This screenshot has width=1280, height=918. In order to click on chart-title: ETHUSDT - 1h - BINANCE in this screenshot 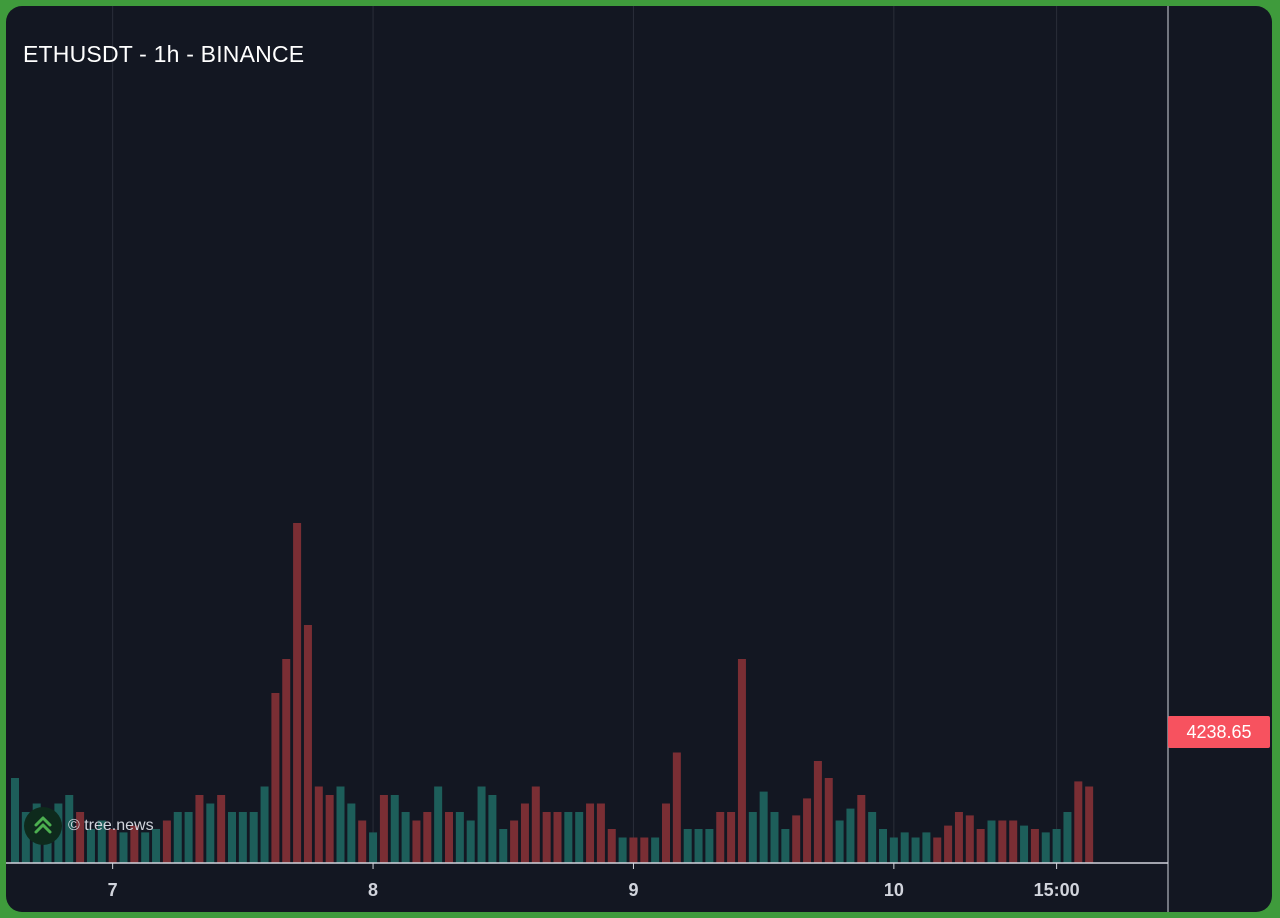, I will do `click(164, 54)`.